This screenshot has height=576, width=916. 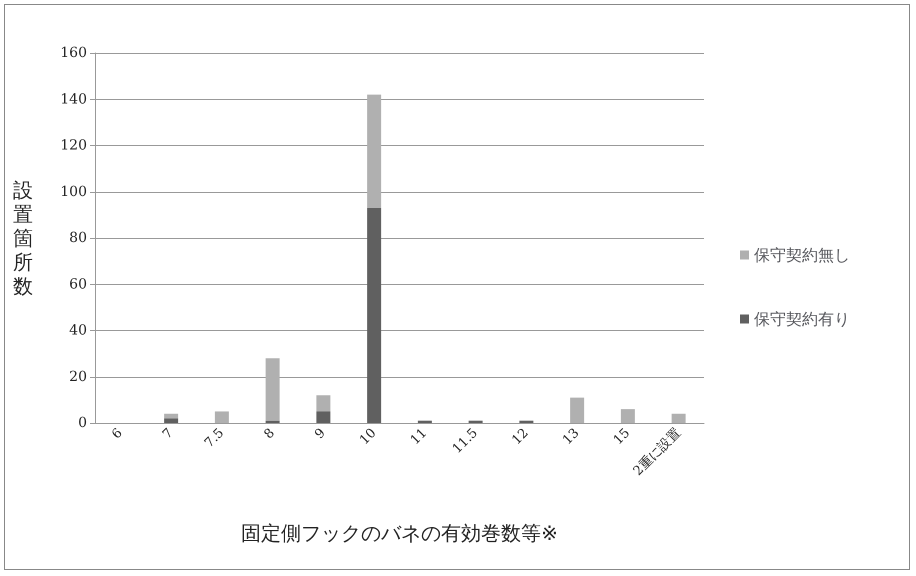 What do you see at coordinates (78, 330) in the screenshot?
I see `y-tick-label: 40` at bounding box center [78, 330].